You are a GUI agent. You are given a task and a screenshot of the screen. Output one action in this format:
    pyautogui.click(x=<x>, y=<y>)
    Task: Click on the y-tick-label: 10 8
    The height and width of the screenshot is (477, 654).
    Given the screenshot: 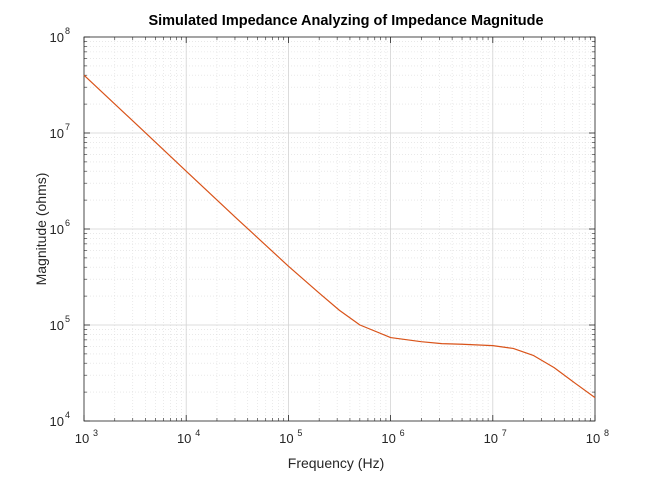 What is the action you would take?
    pyautogui.click(x=60, y=35)
    